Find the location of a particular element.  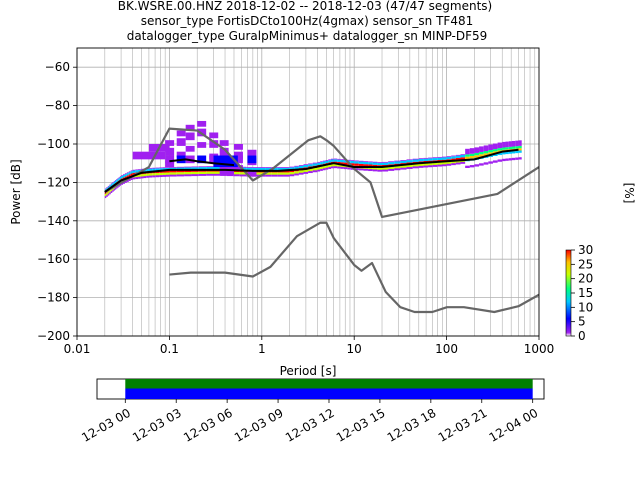

colorbar-tick-label: 15 is located at coordinates (585, 293).